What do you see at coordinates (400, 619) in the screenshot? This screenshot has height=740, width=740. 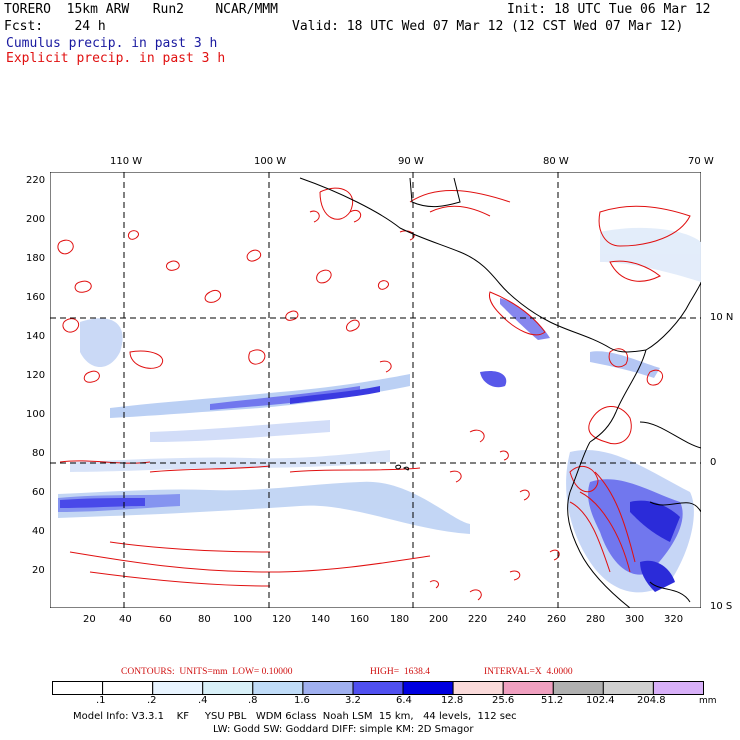 I see `x-tick: 180` at bounding box center [400, 619].